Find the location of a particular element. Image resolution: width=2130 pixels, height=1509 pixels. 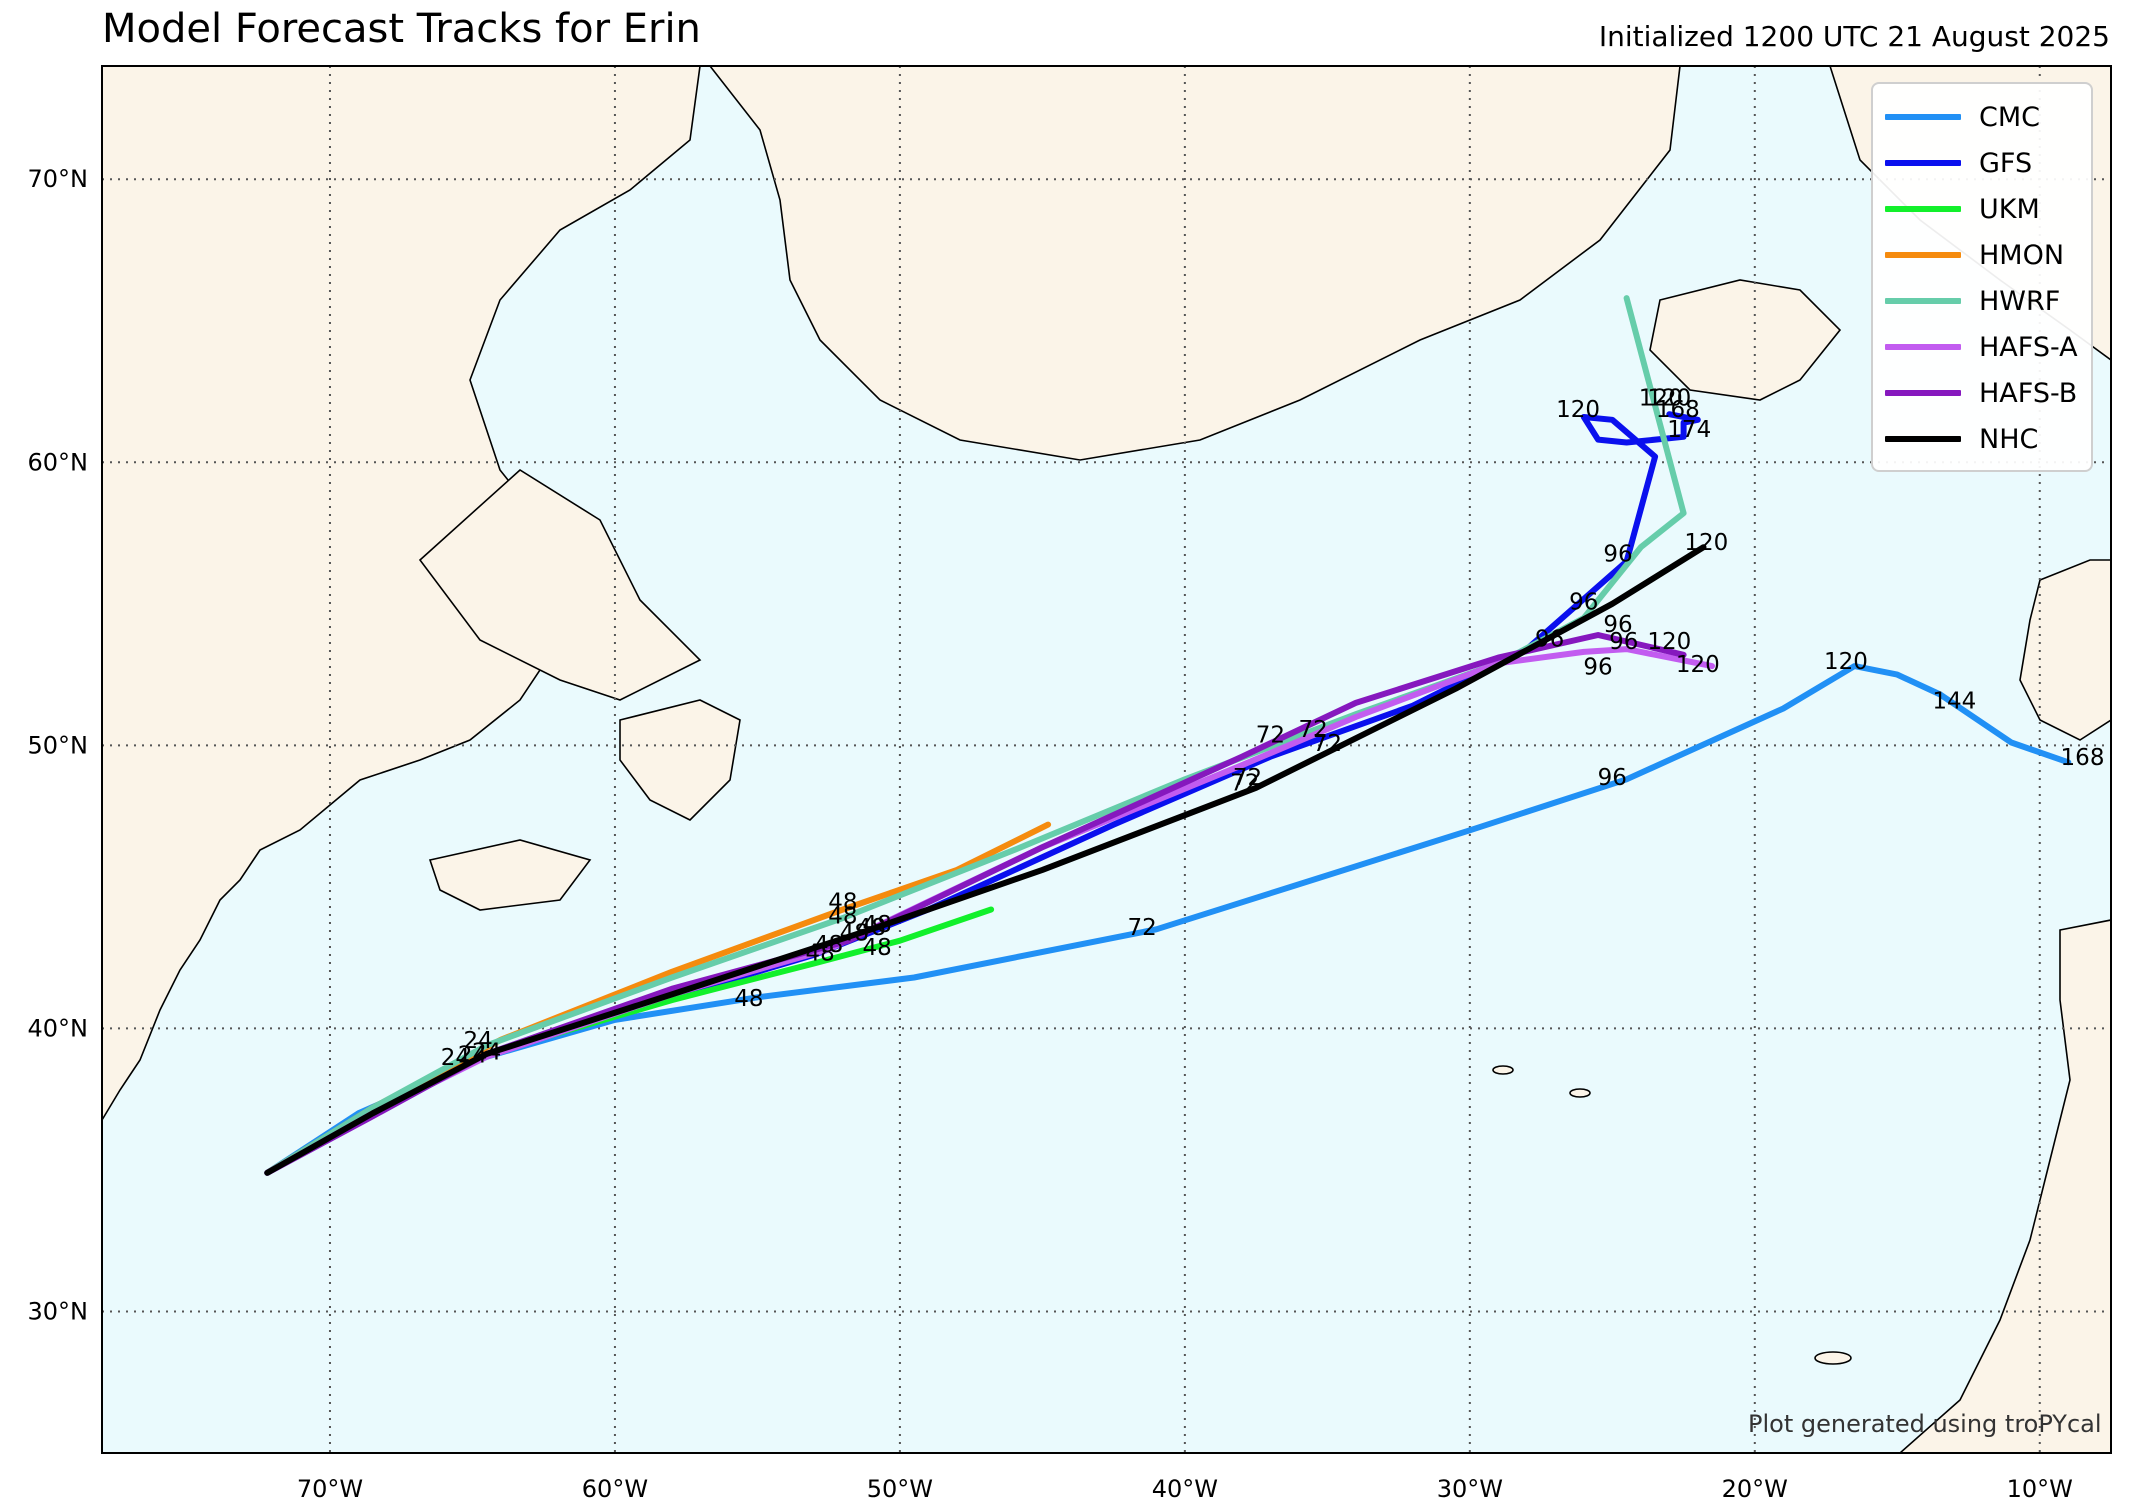

lat-tick-label: 70°N is located at coordinates (58, 179).